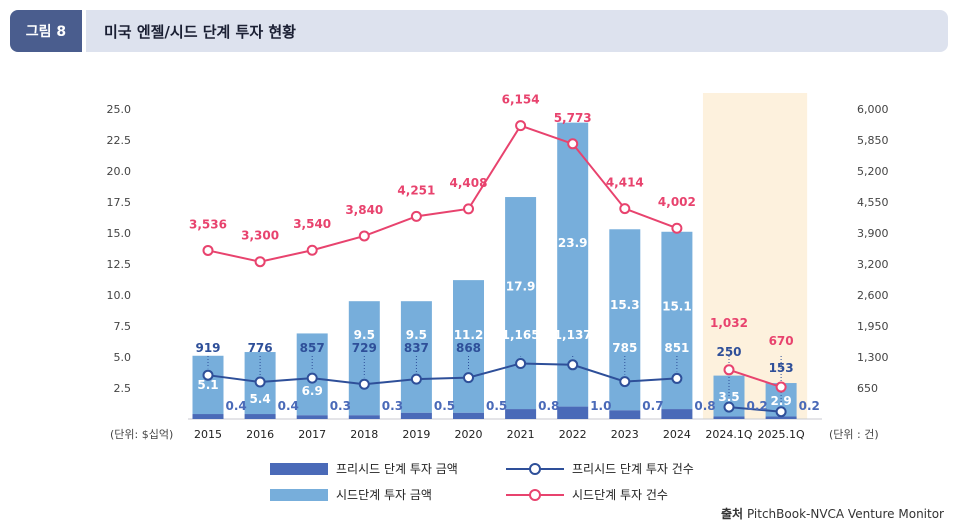  I want to click on legend-line-seed-count, so click(535, 494).